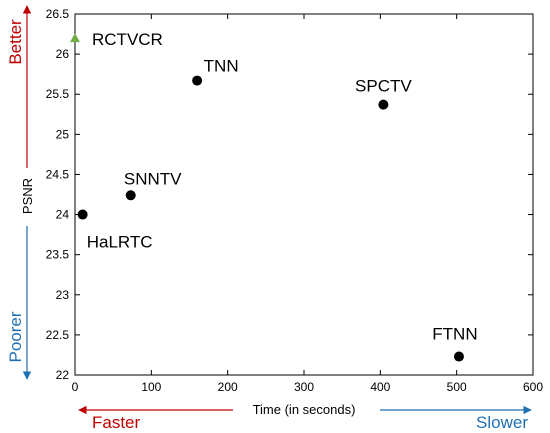  What do you see at coordinates (82, 214) in the screenshot?
I see `point-marker-halrtc` at bounding box center [82, 214].